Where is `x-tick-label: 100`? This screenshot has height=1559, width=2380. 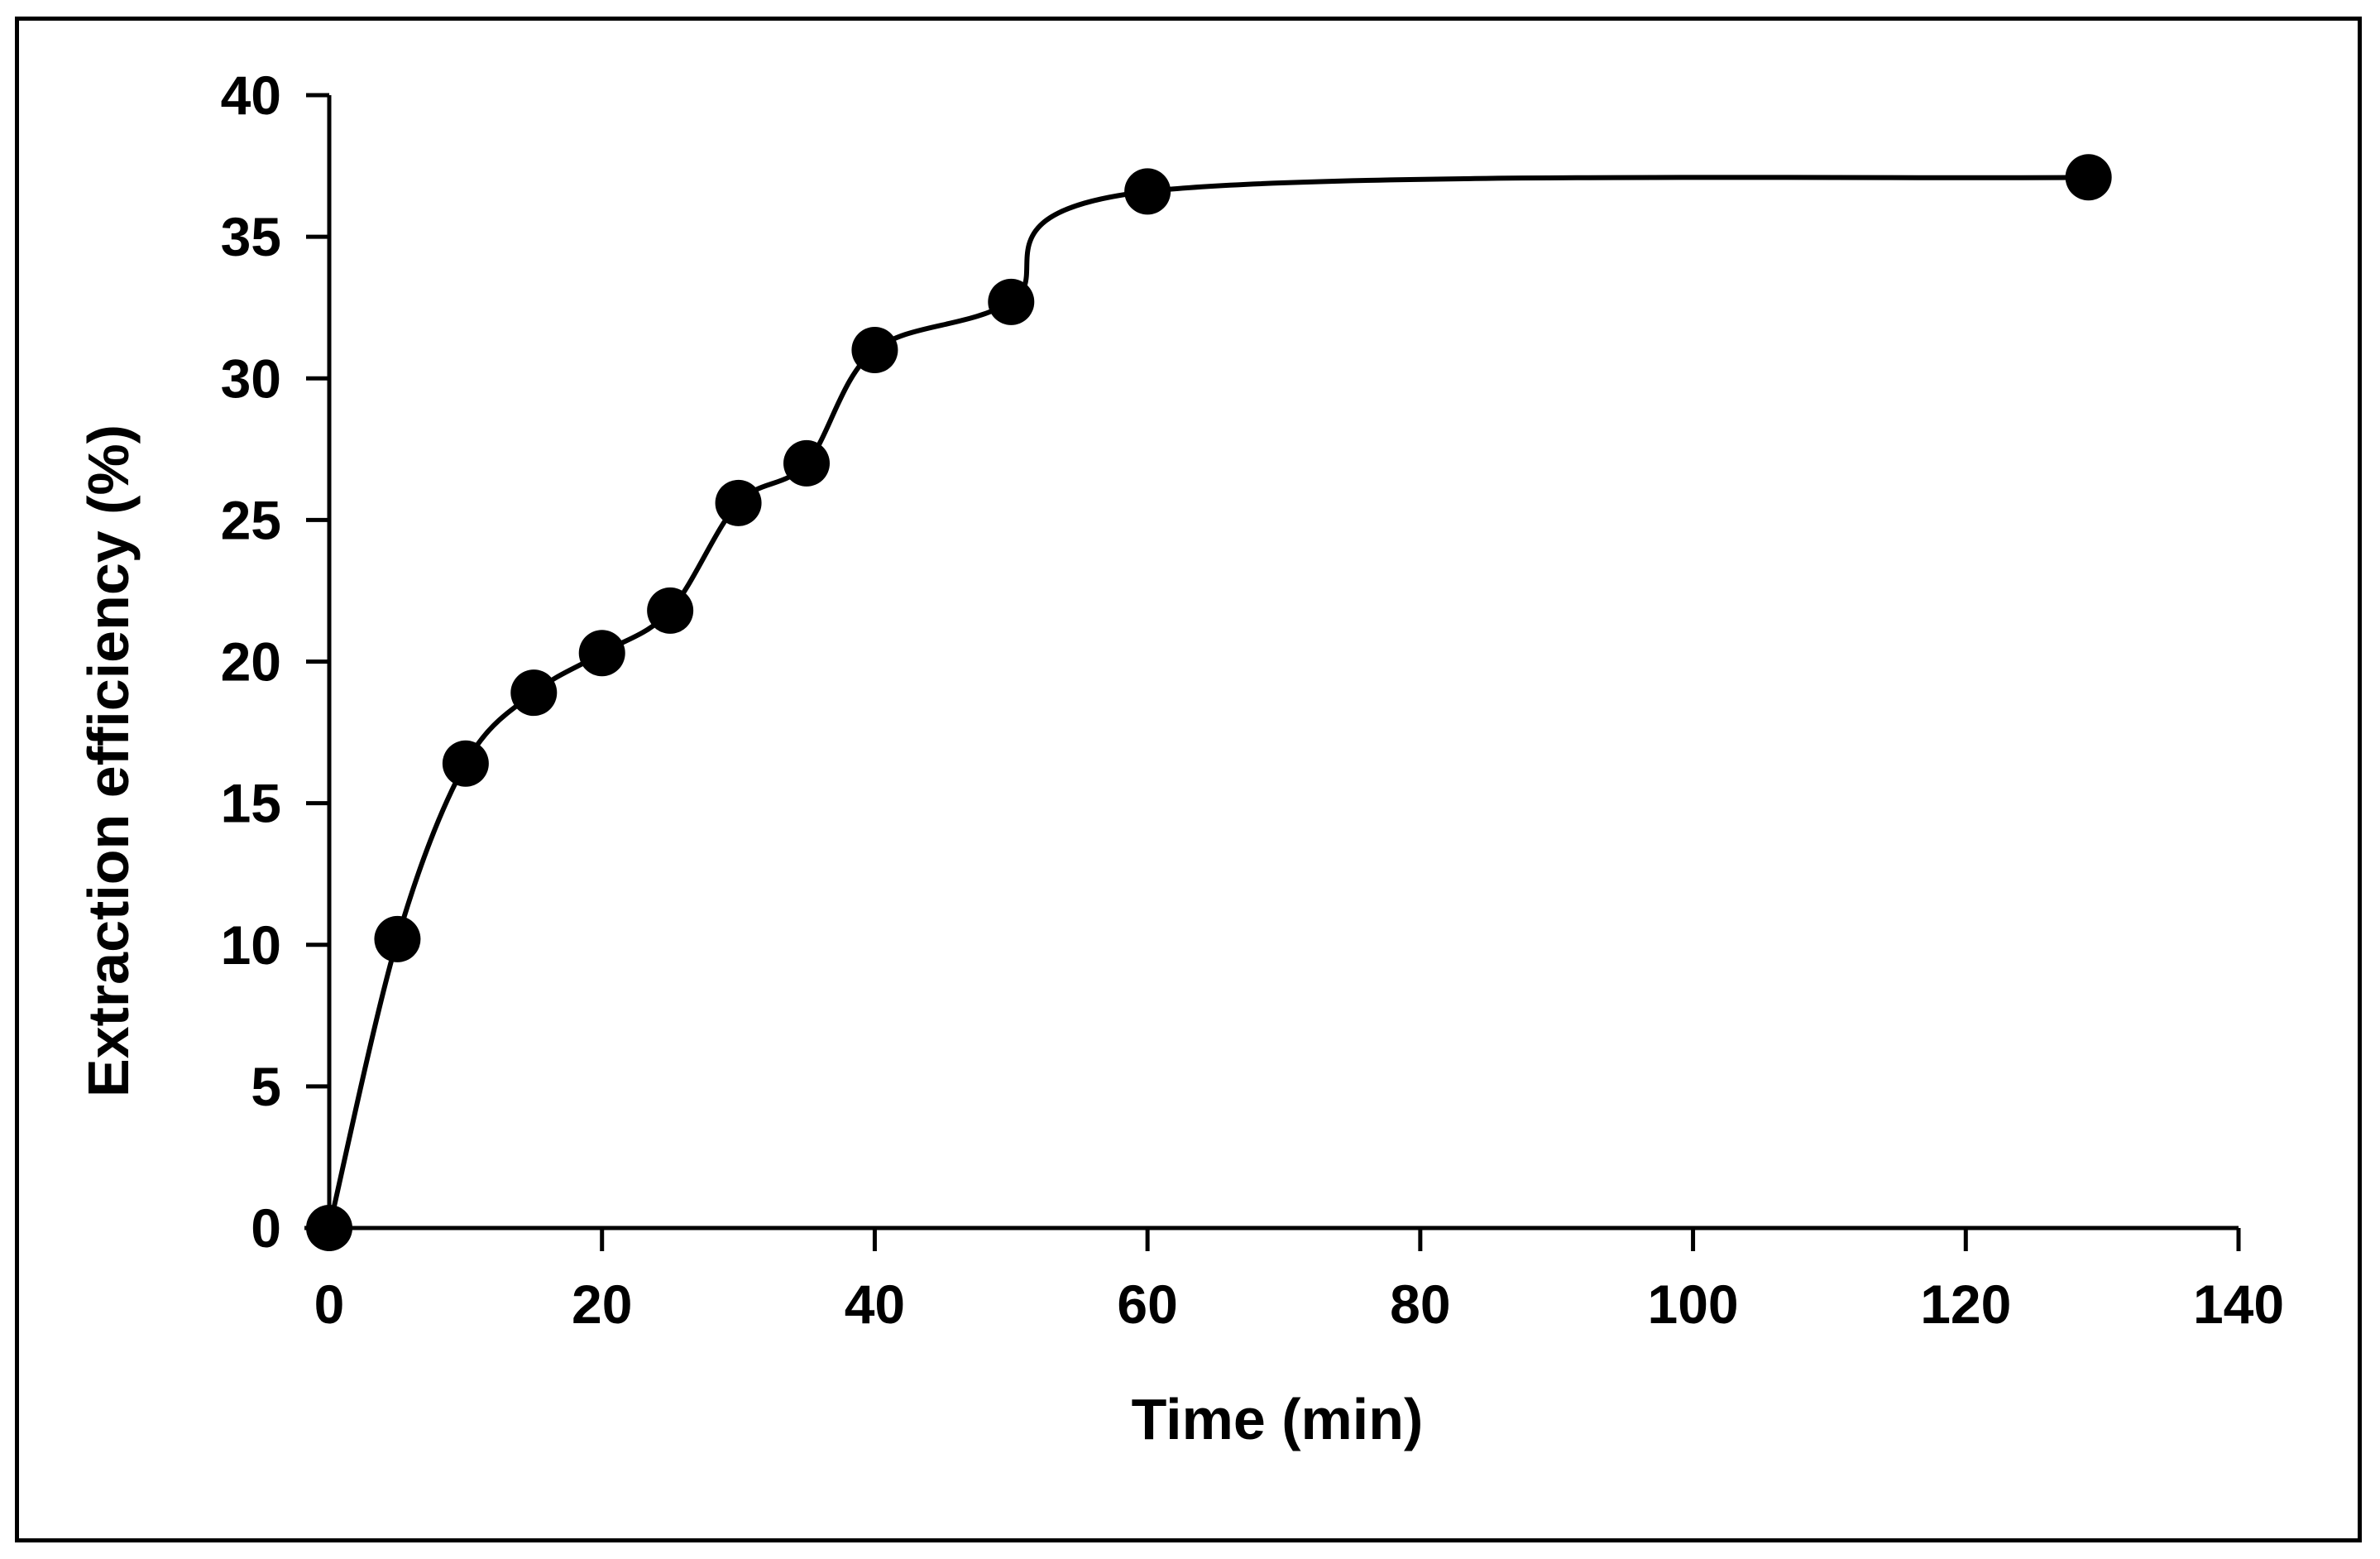 x-tick-label: 100 is located at coordinates (1693, 1304).